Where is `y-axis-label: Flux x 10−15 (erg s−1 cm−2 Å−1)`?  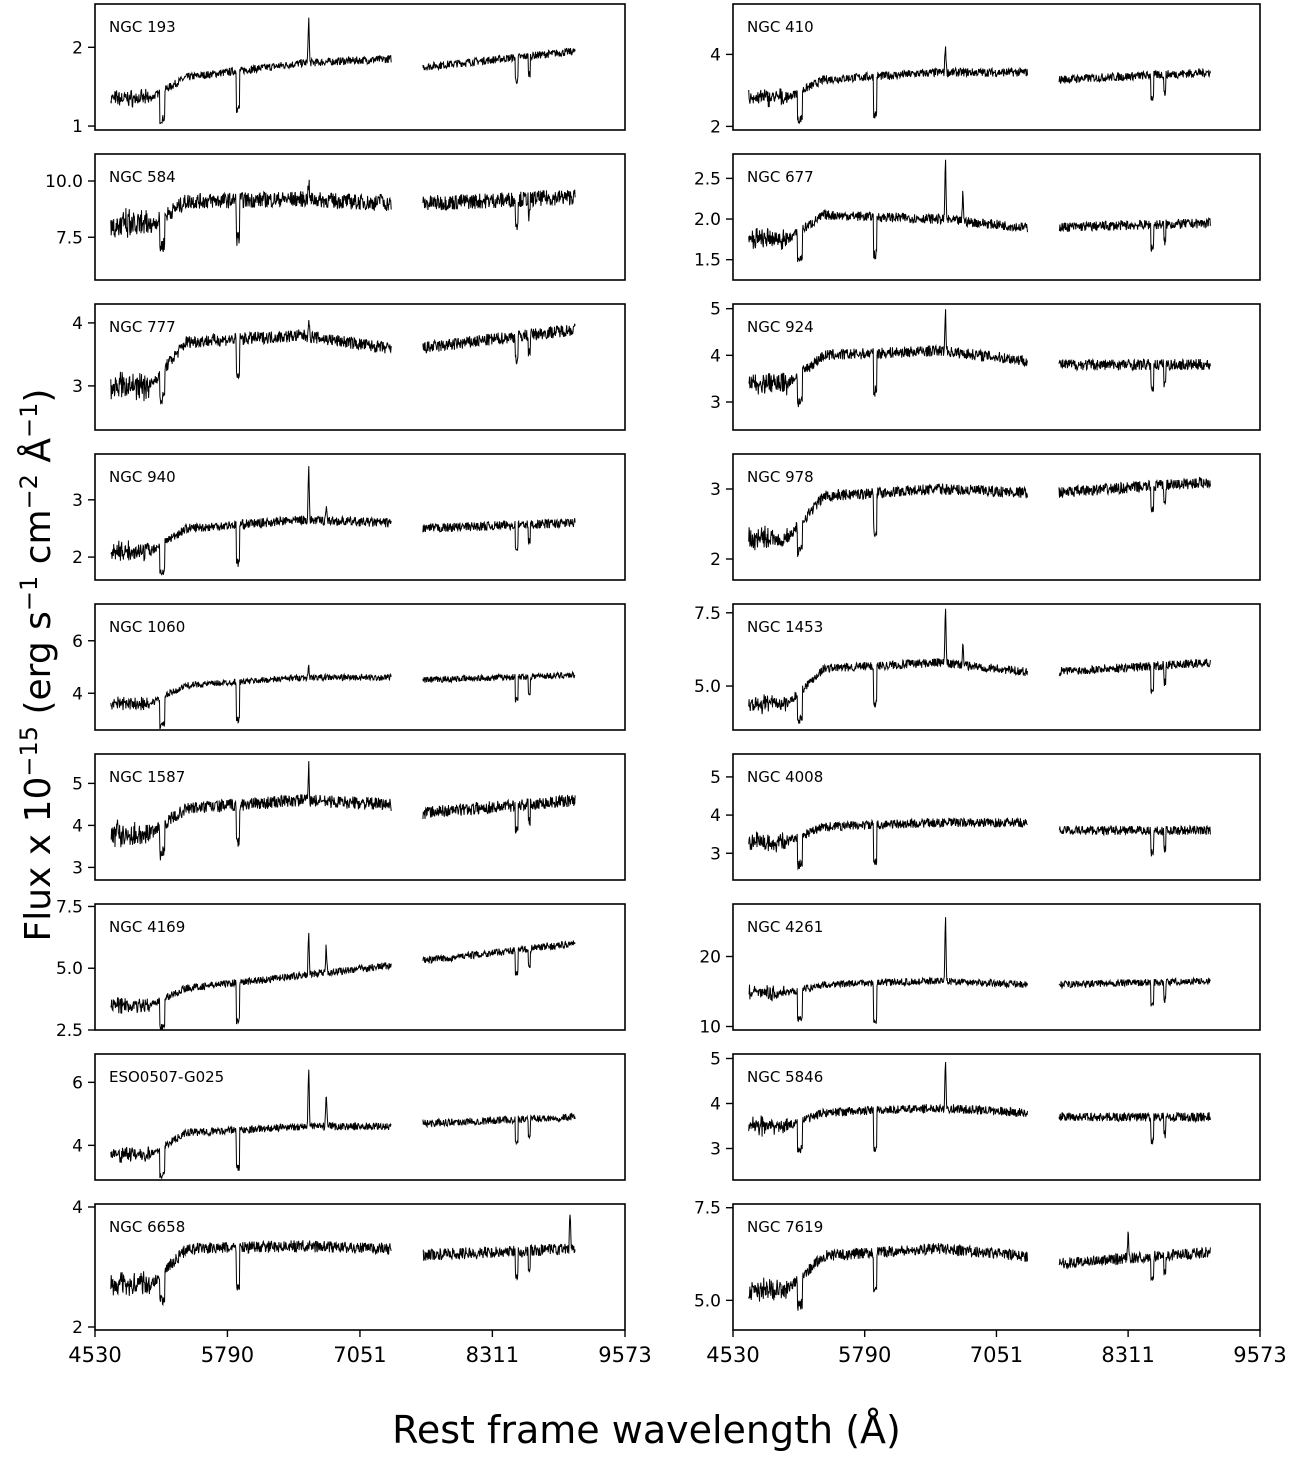 y-axis-label: Flux x 10−15 (erg s−1 cm−2 Å−1) is located at coordinates (37, 665).